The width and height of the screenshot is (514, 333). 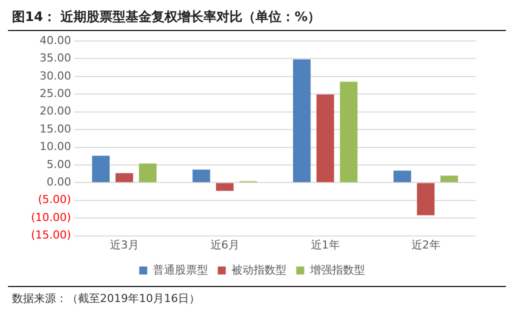 What do you see at coordinates (325, 245) in the screenshot?
I see `x-tick-label: 近1年` at bounding box center [325, 245].